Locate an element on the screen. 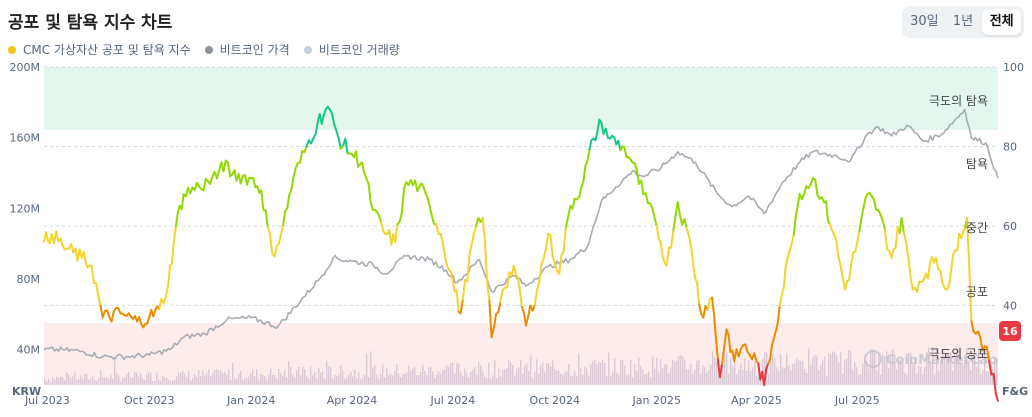 The image size is (1032, 417). range-30d-button: 30일 is located at coordinates (924, 21).